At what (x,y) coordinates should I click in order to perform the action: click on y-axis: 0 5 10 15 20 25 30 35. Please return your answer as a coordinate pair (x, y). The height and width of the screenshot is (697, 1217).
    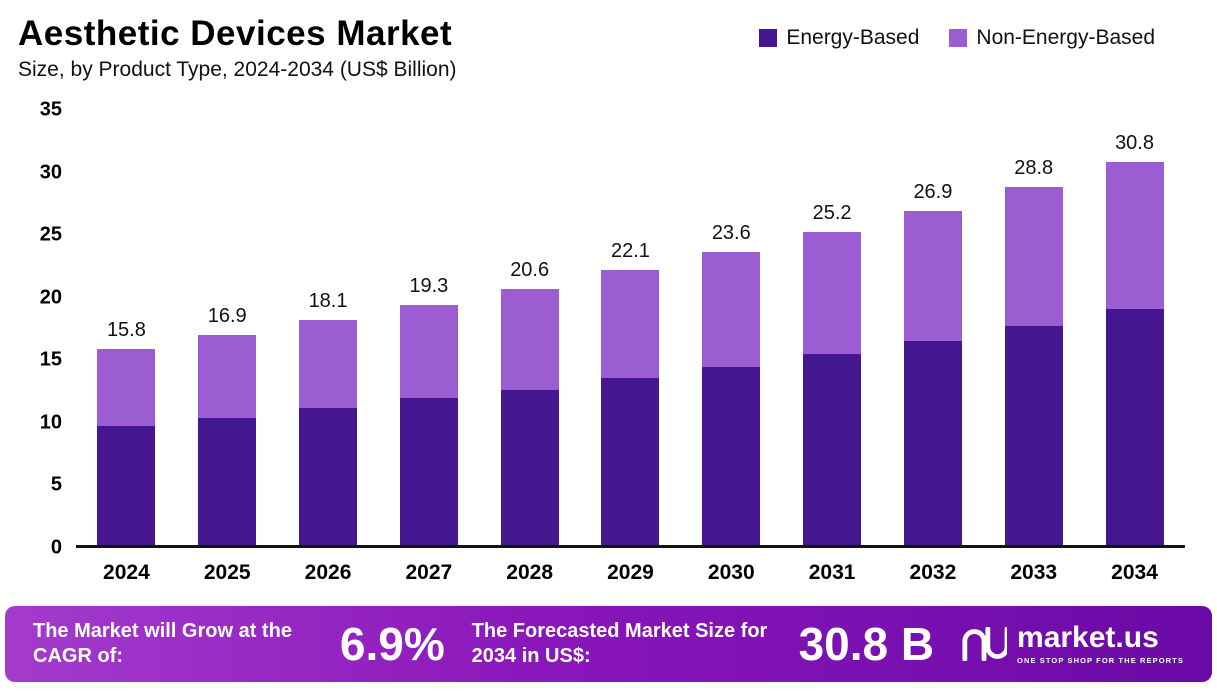
    Looking at the image, I should click on (40, 329).